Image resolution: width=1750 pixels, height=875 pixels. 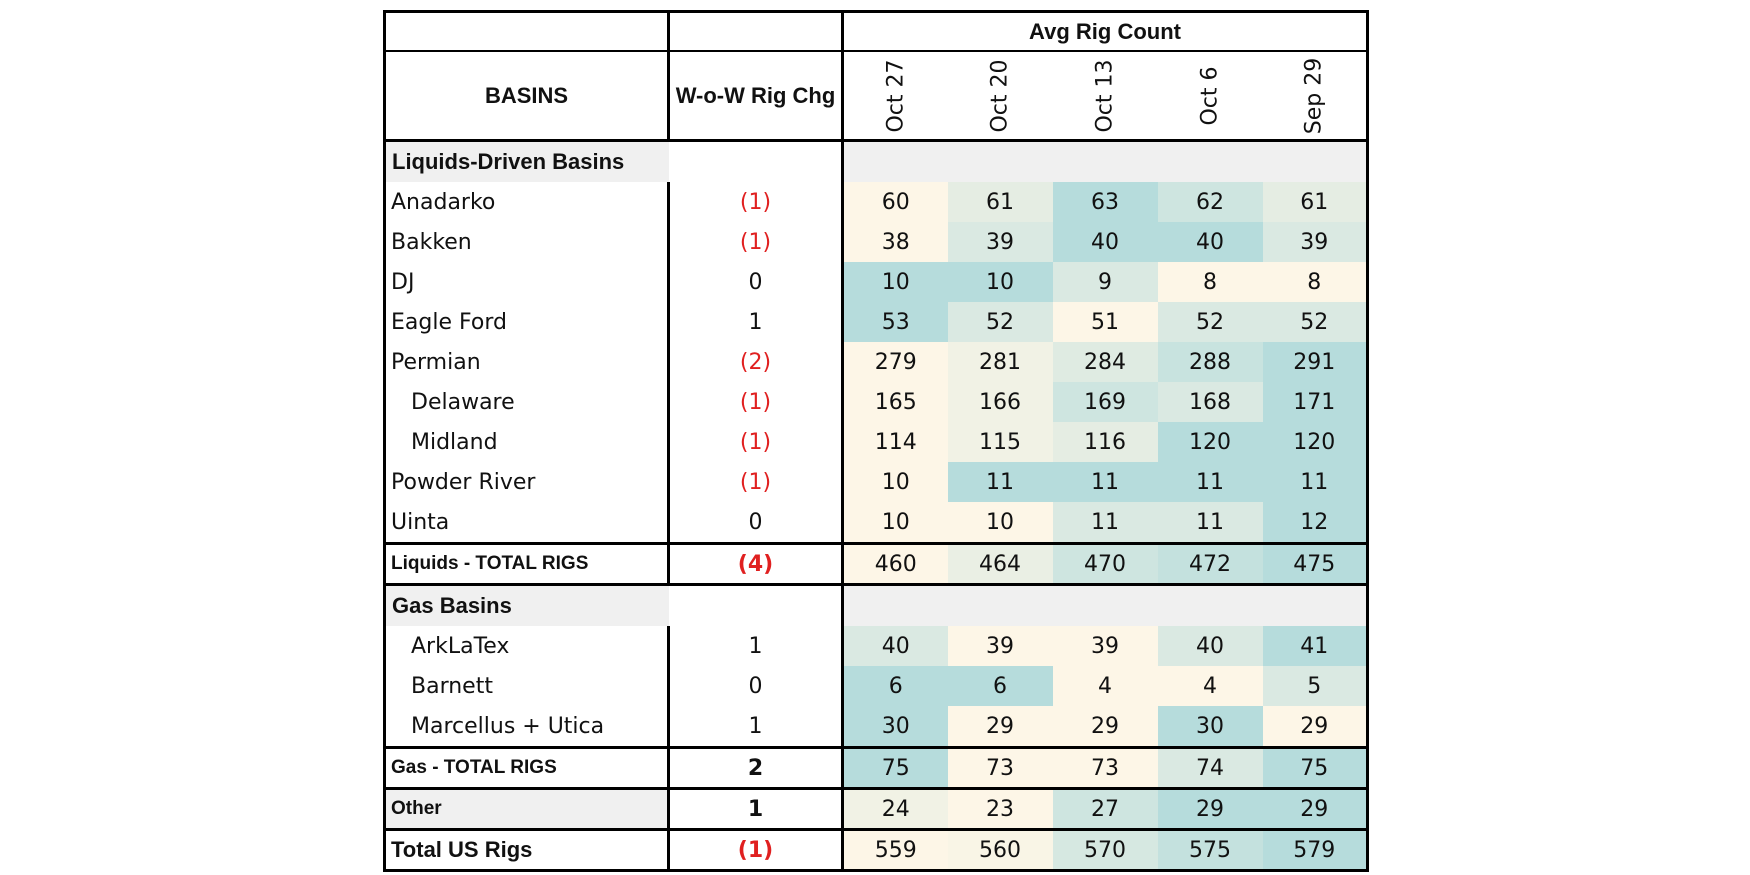 I want to click on rig-count-cell: 284, so click(x=1105, y=362).